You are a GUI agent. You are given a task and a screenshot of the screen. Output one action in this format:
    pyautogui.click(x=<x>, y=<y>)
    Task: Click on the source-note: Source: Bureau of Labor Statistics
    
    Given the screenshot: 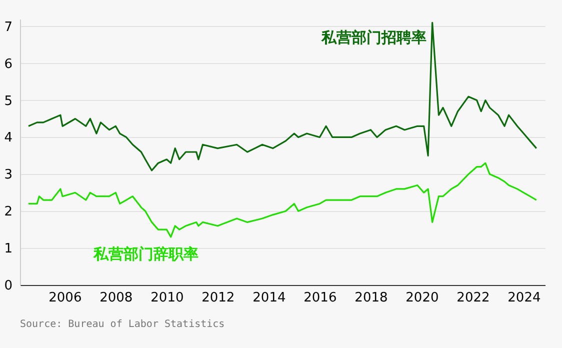 What is the action you would take?
    pyautogui.click(x=122, y=324)
    